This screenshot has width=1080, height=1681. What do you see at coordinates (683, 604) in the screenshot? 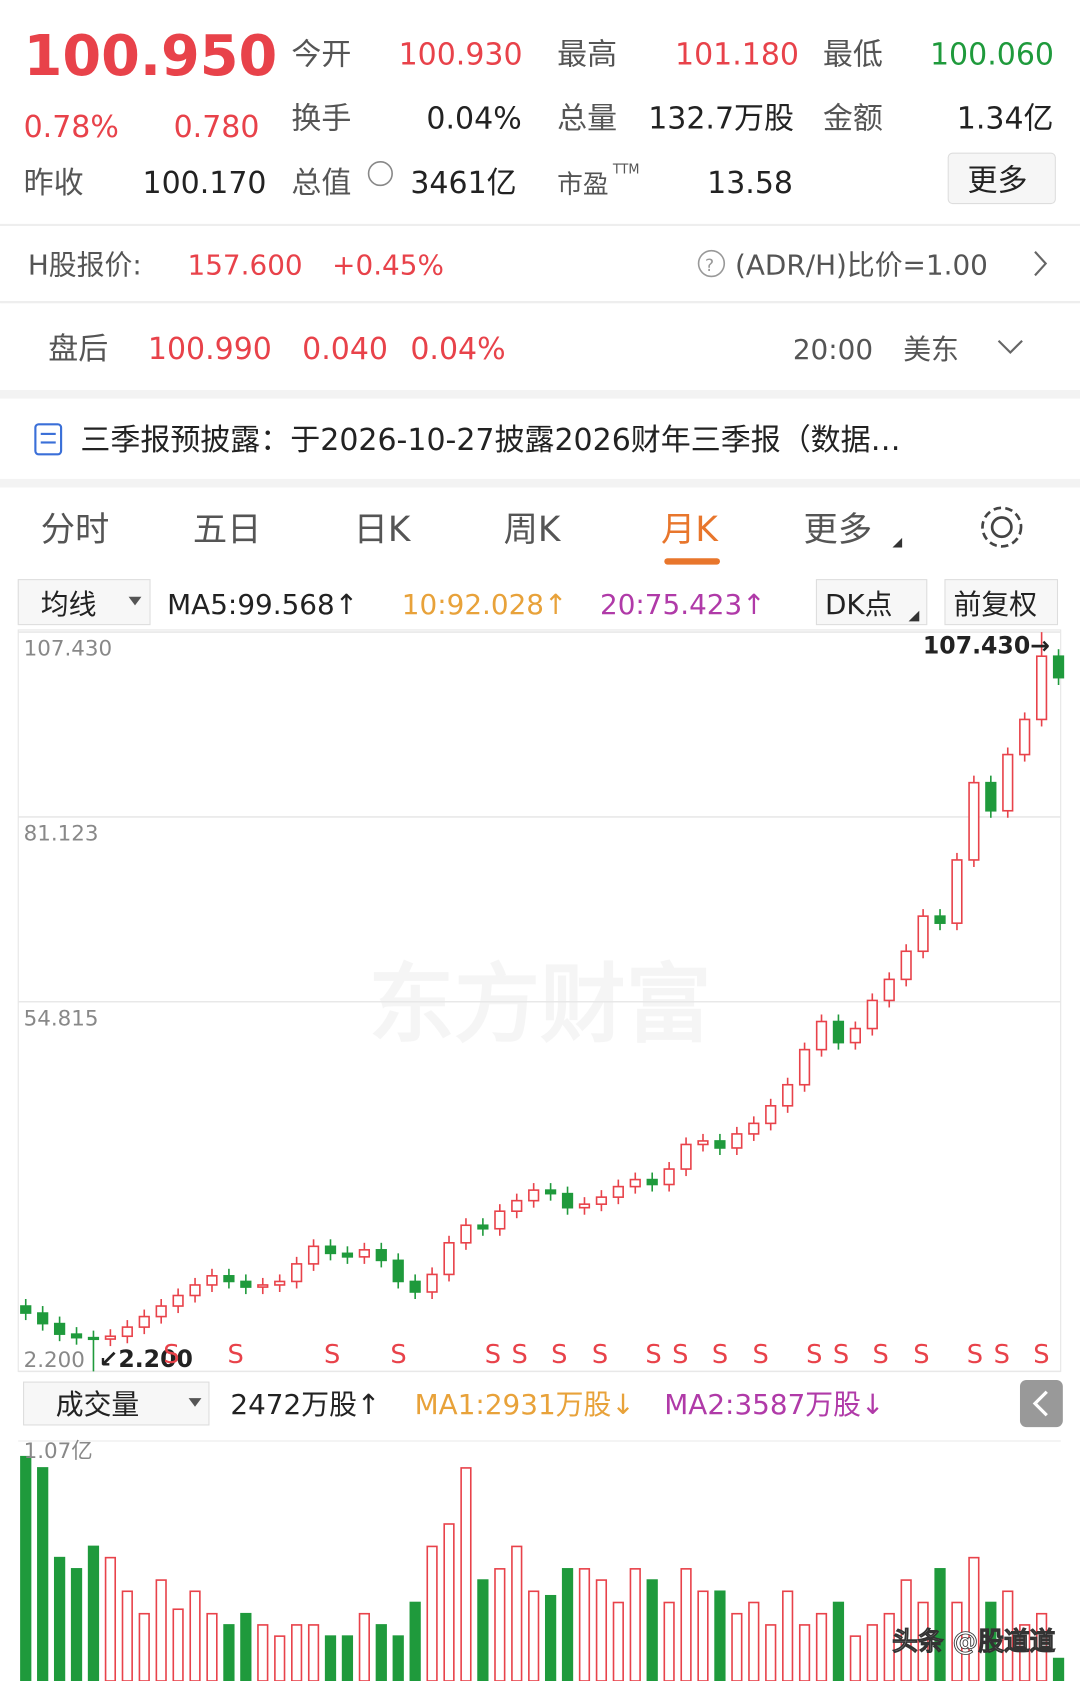
I see `ma20-label: 20:75.423↑` at bounding box center [683, 604].